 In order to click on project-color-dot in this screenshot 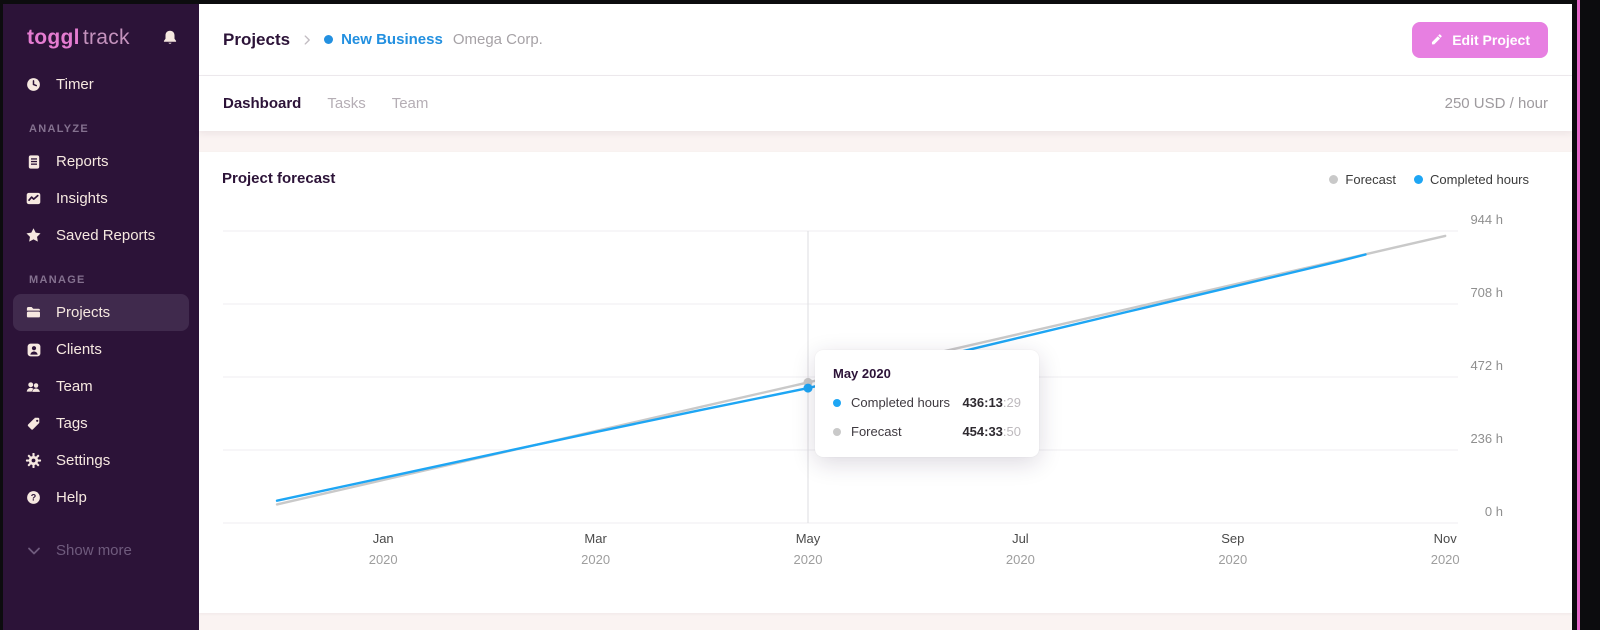, I will do `click(329, 39)`.